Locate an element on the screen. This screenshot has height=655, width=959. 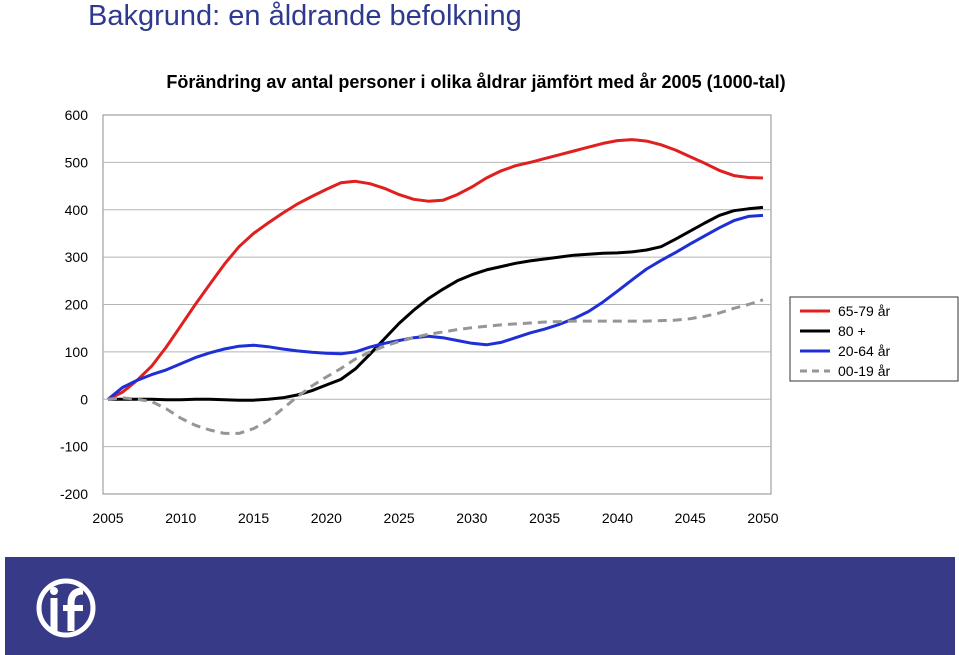
y-tick-label: 200 is located at coordinates (77, 305).